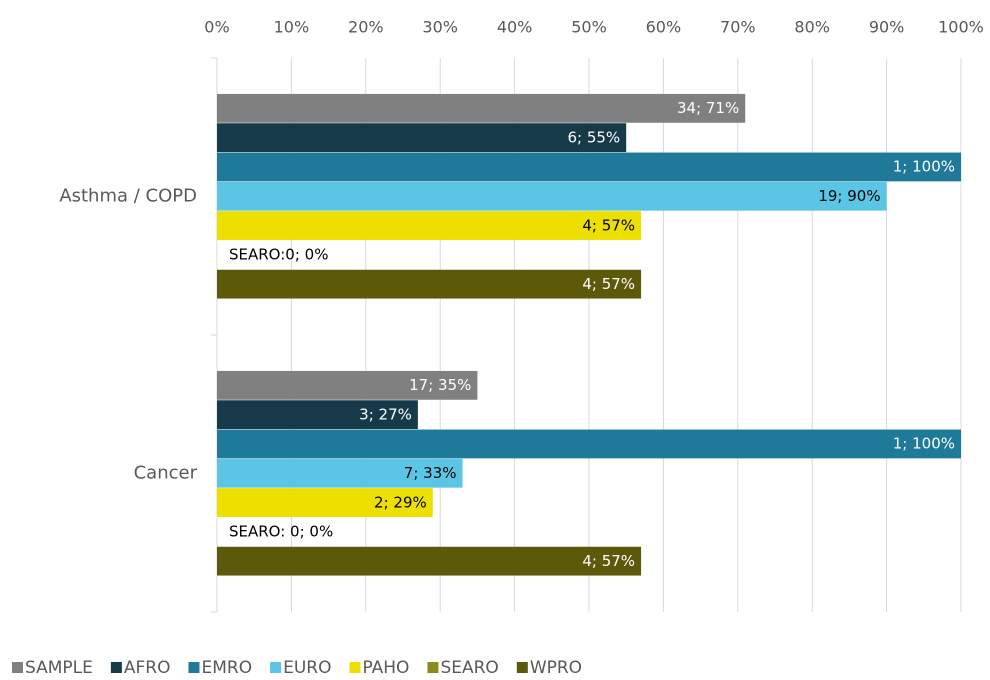  What do you see at coordinates (430, 473) in the screenshot?
I see `value-label: 7; 33%` at bounding box center [430, 473].